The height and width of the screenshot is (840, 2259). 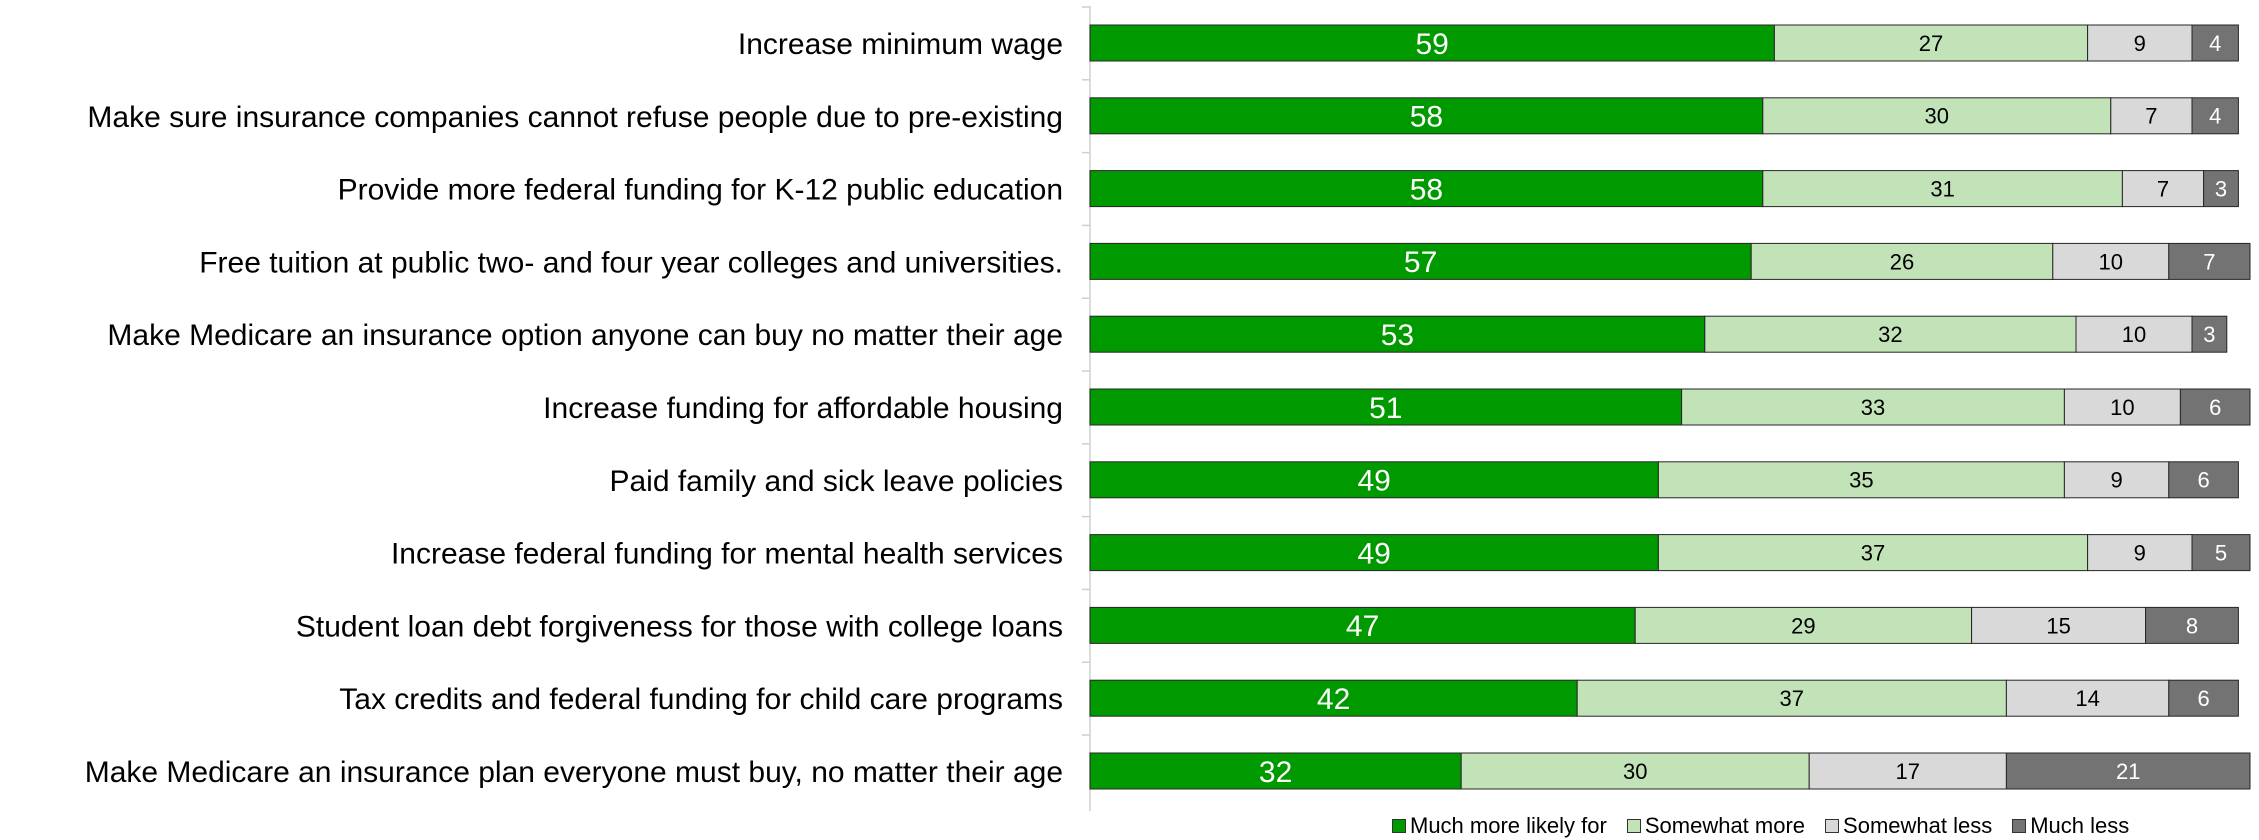 What do you see at coordinates (1508, 825) in the screenshot?
I see `legend-label-much-more: Much more likely for` at bounding box center [1508, 825].